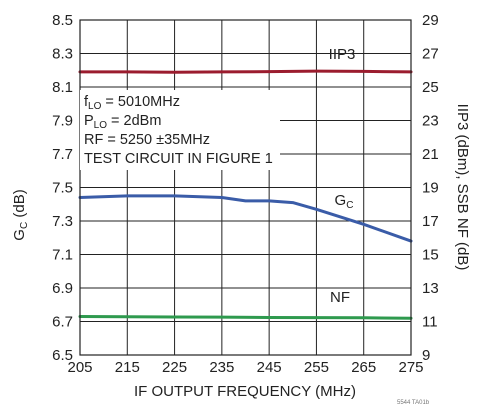 The height and width of the screenshot is (405, 484). What do you see at coordinates (245, 391) in the screenshot?
I see `x-axis-label: IF OUTPUT FREQUENCY (MHz)` at bounding box center [245, 391].